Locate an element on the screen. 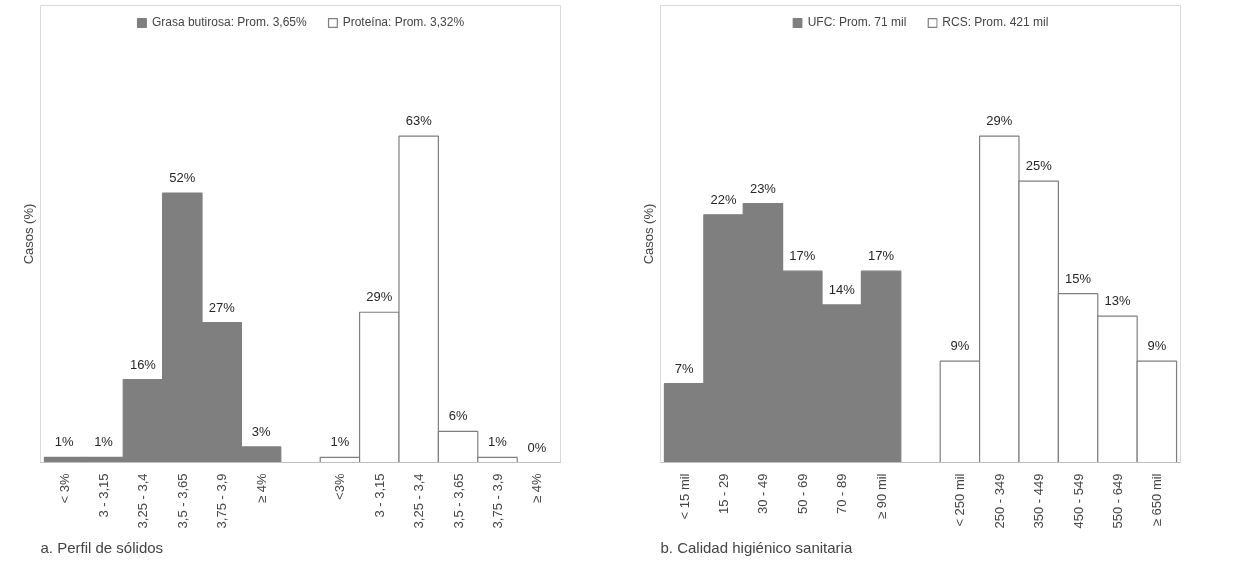 The height and width of the screenshot is (588, 1247). legend-label: Proteína: Prom. 3,32% is located at coordinates (403, 22).